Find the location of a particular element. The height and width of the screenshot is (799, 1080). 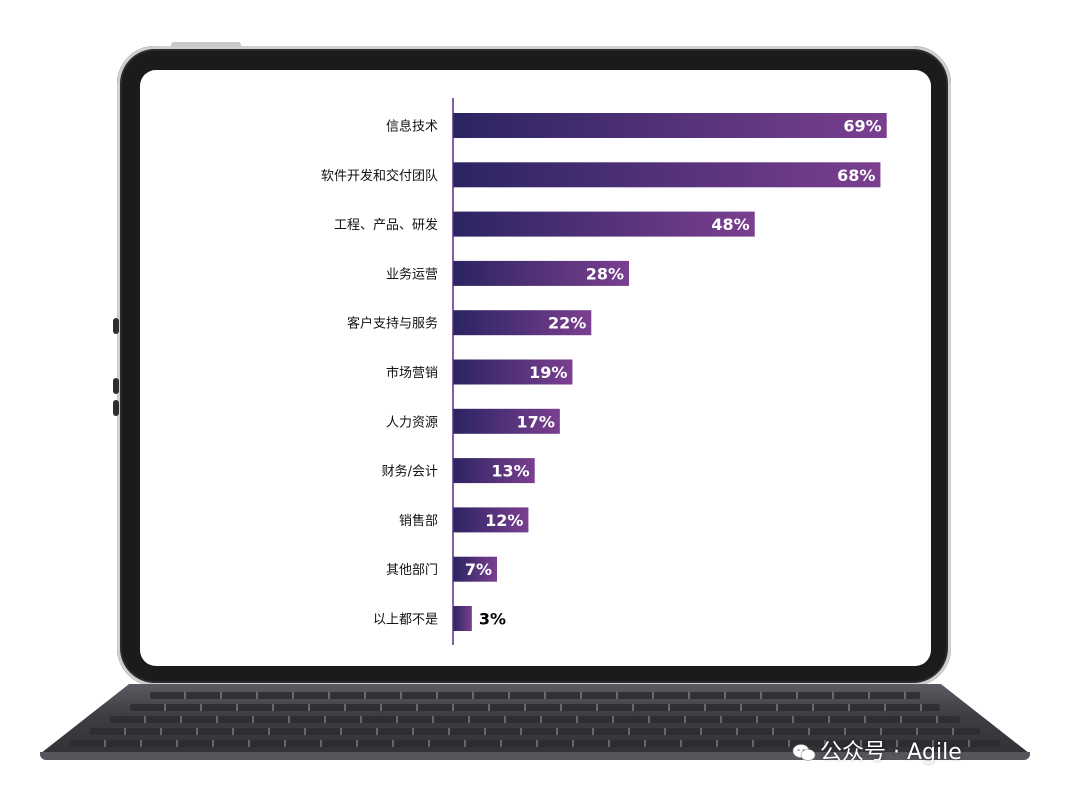

value-label: 7% is located at coordinates (478, 569).